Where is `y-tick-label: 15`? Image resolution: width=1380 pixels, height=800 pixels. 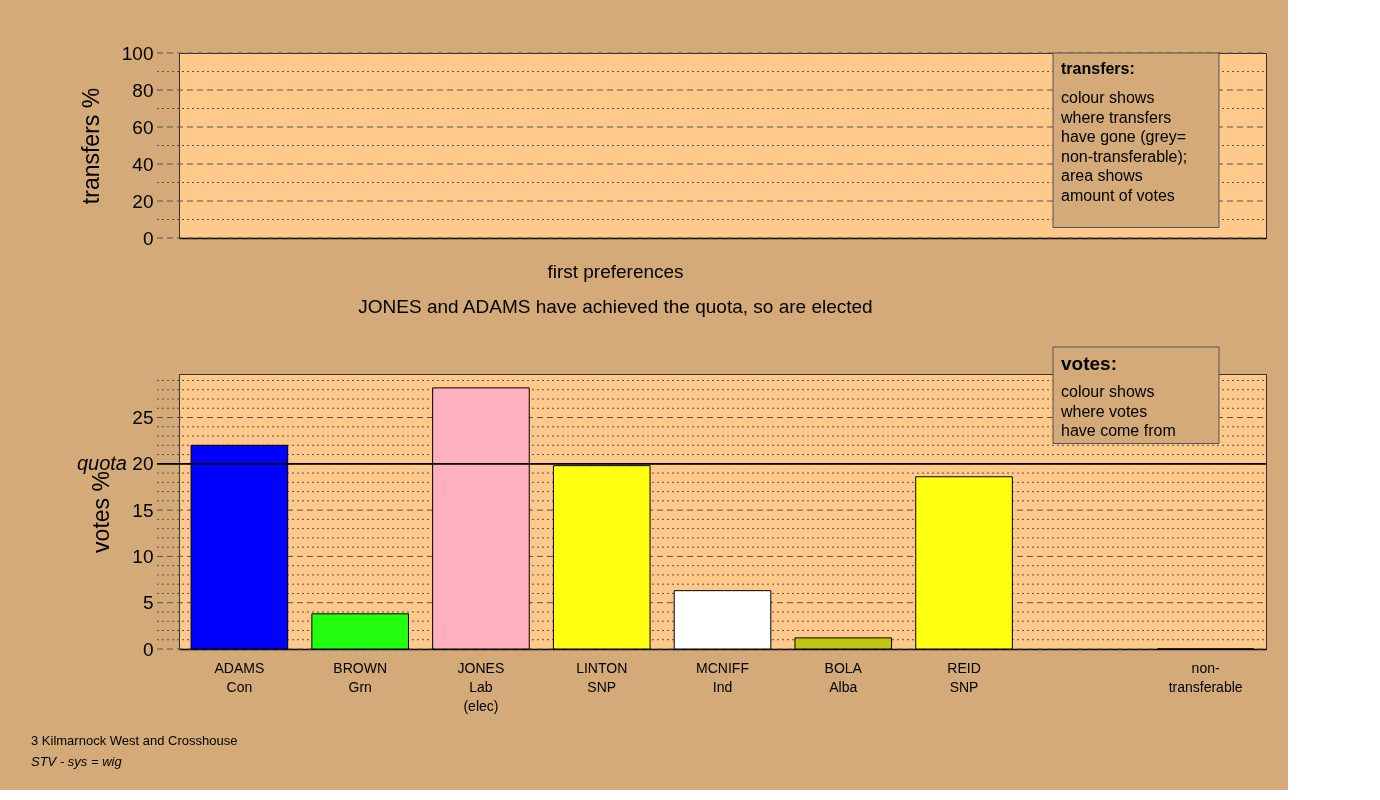 y-tick-label: 15 is located at coordinates (143, 510).